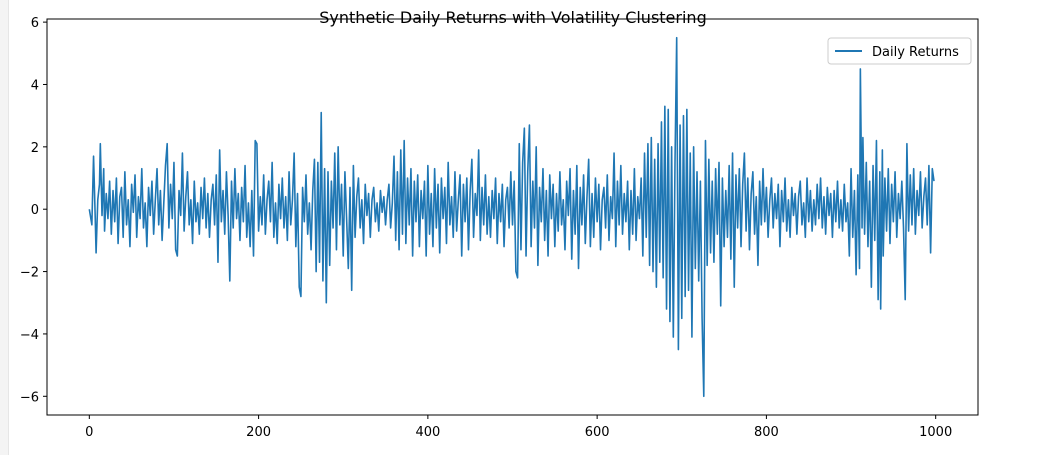 The height and width of the screenshot is (455, 1042). Describe the element at coordinates (35, 23) in the screenshot. I see `y-tick-label: 6` at that location.